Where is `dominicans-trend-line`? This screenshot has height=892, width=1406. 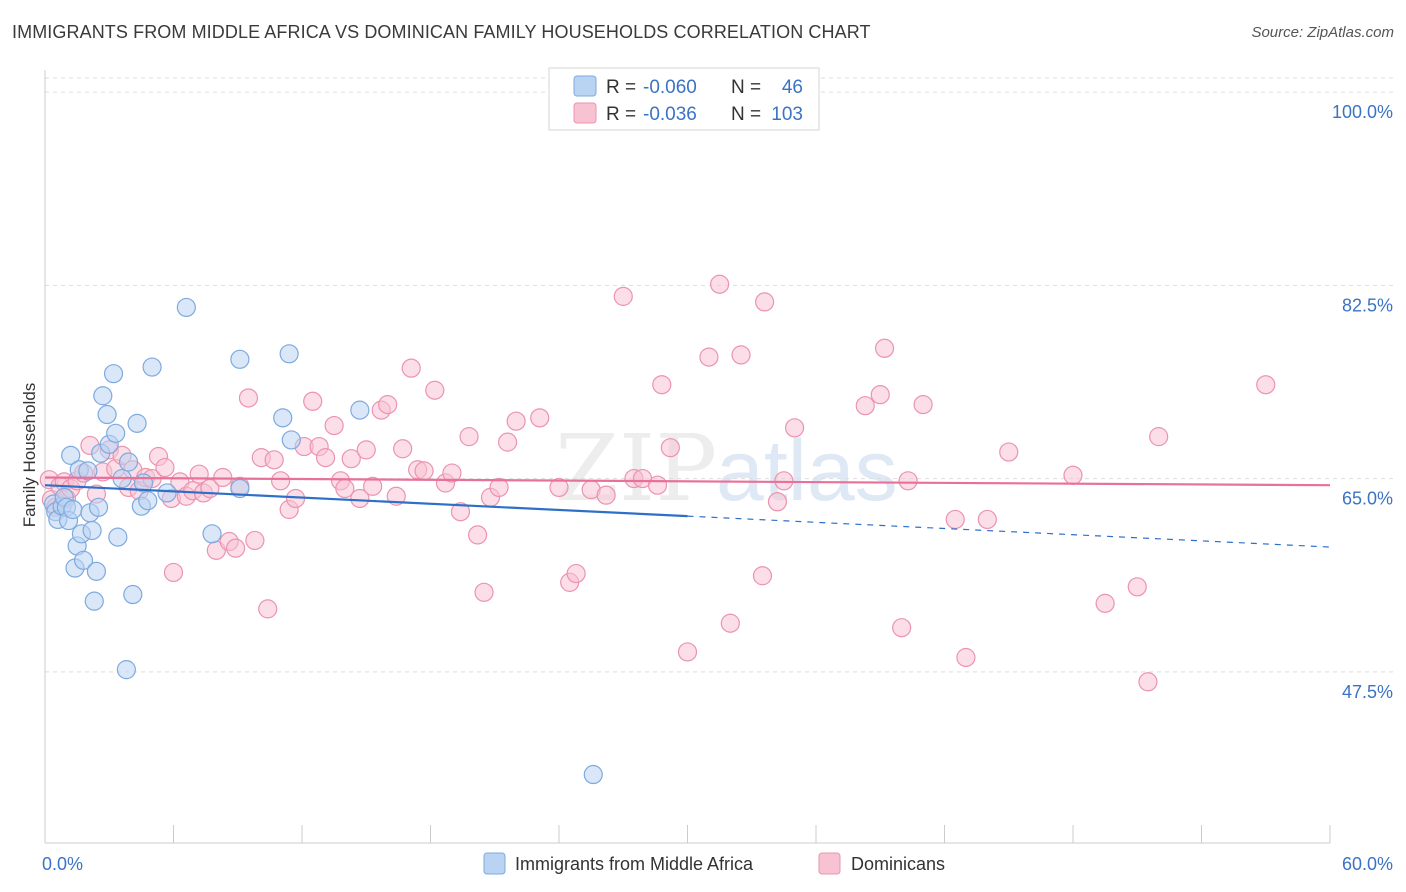
dominicans-trend-line is located at coordinates (687, 481).